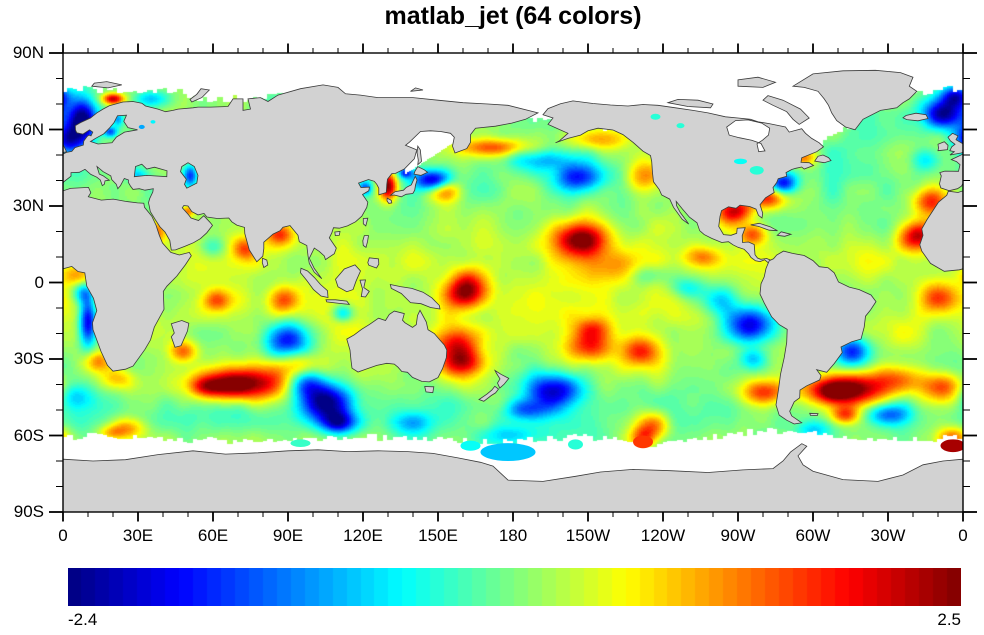 The image size is (984, 635). Describe the element at coordinates (784, 234) in the screenshot. I see `landmass-hispaniola` at that location.